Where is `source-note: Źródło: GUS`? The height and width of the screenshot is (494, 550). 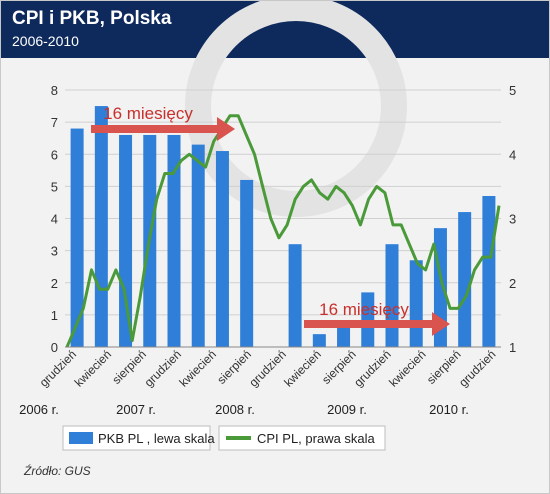
source-note: Źródło: GUS is located at coordinates (57, 471).